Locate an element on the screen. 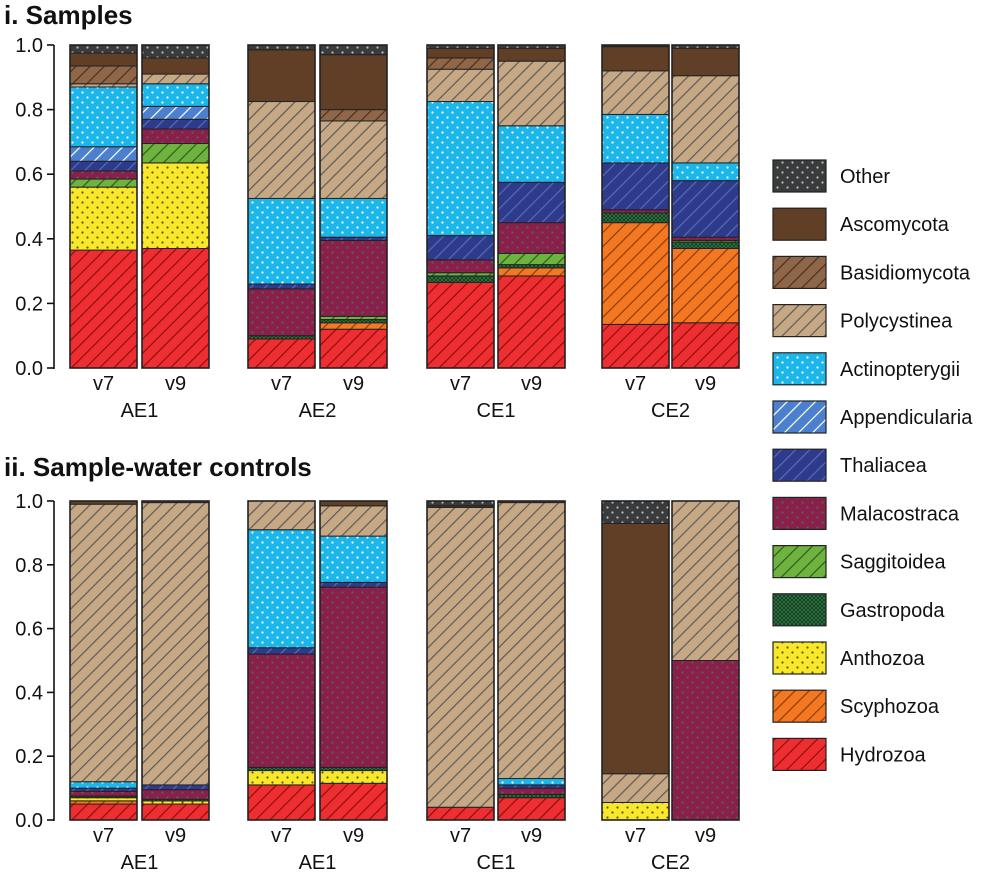 The width and height of the screenshot is (1000, 881). bar-ae2-v7 is located at coordinates (281, 206).